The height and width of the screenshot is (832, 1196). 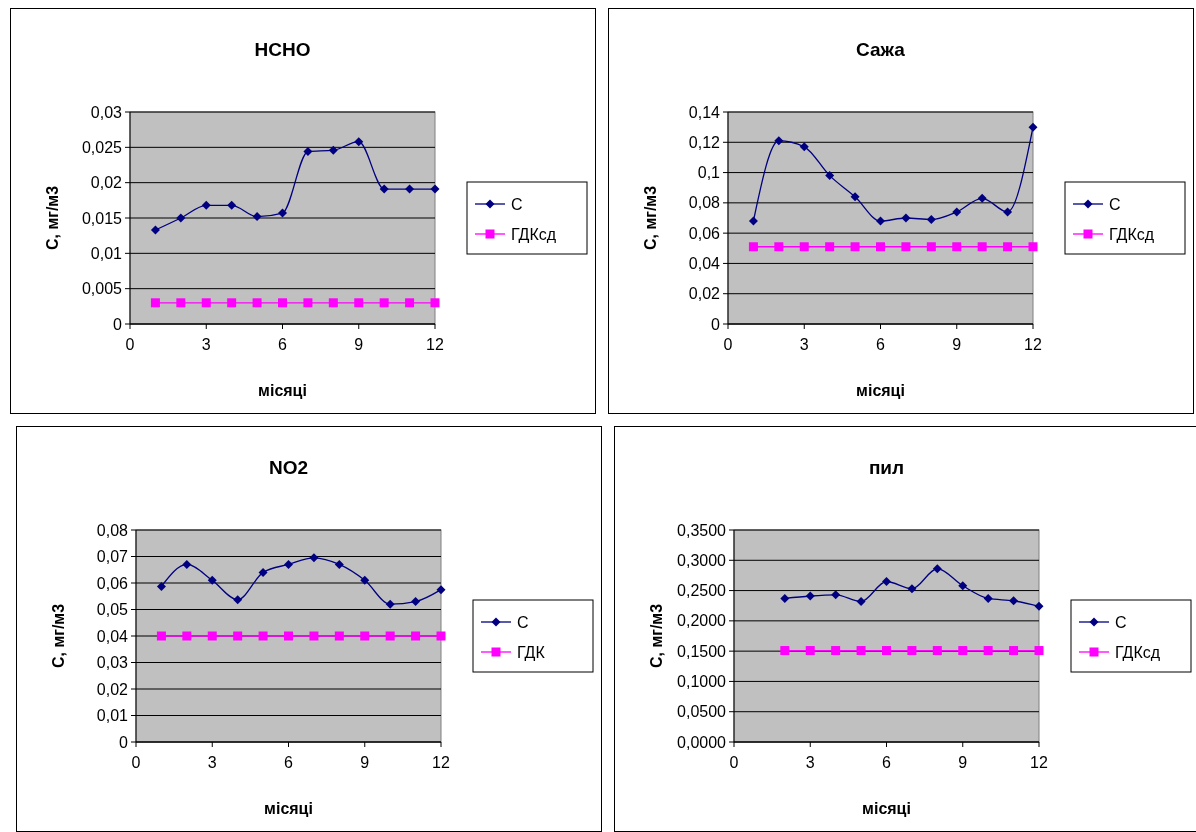 I want to click on x-tick-label: 0, so click(x=136, y=762).